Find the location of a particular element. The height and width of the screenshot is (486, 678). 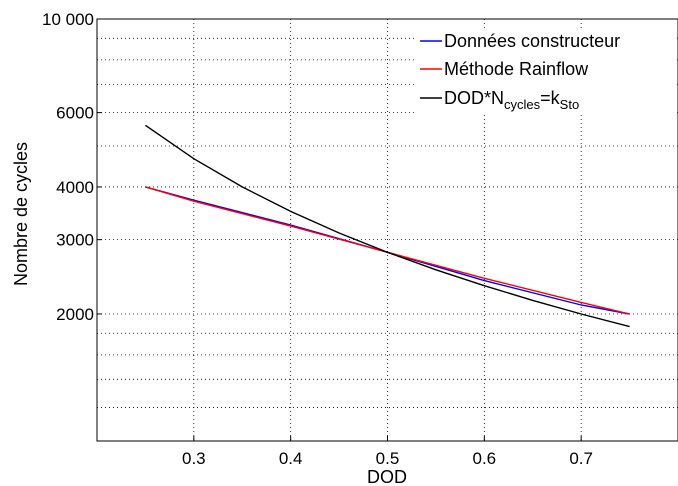

y-tick-label: 10 000 is located at coordinates (68, 19).